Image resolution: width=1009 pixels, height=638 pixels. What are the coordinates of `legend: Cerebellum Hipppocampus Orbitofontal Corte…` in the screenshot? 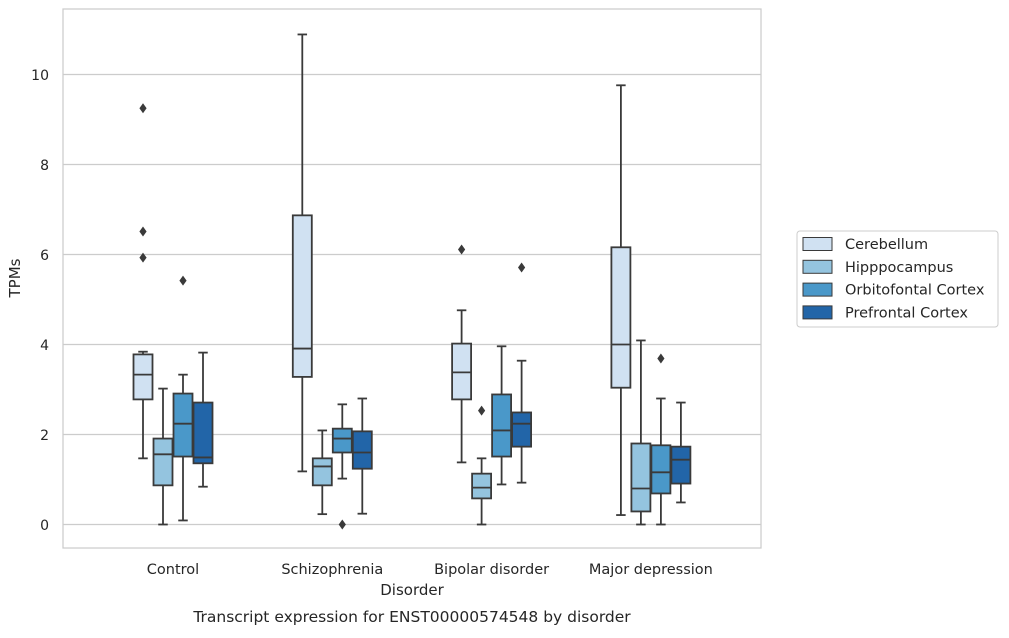 It's located at (897, 279).